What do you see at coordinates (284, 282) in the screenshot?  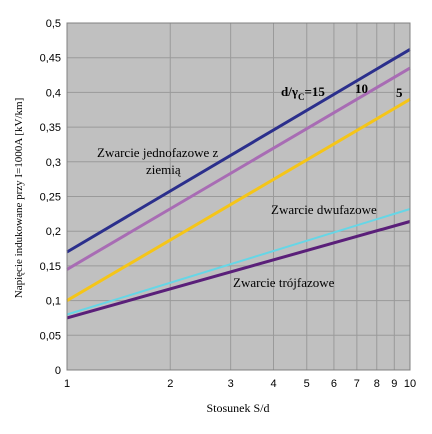 I see `annotation-three-phase: Zwarcie trójfazowe` at bounding box center [284, 282].